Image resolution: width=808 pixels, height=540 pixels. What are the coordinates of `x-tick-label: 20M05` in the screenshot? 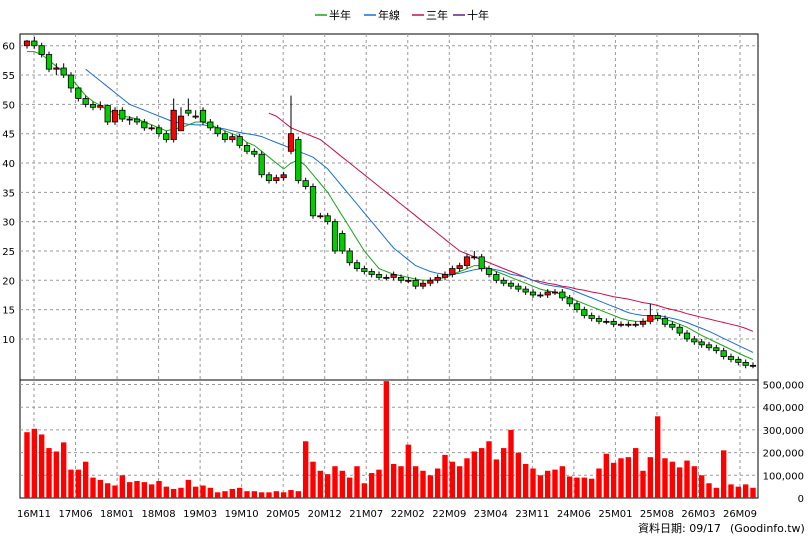 It's located at (283, 514).